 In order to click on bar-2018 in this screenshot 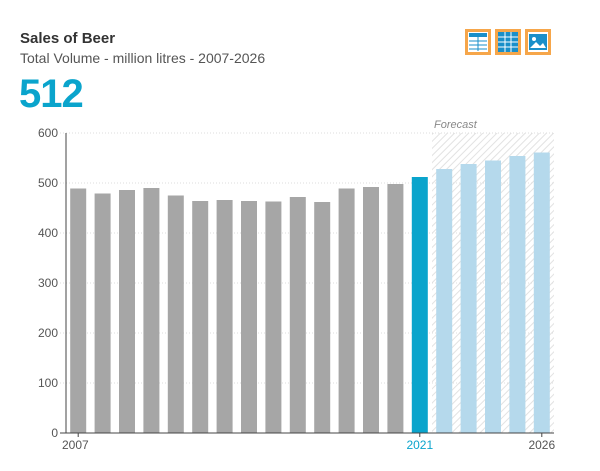, I will do `click(346, 310)`.